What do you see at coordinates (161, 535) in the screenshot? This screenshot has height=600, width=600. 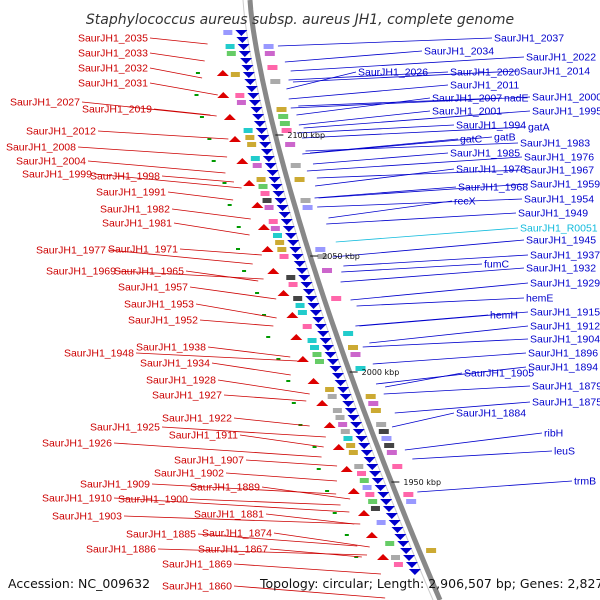 I see `left-gene-label: SaurJH1_1885` at bounding box center [161, 535].